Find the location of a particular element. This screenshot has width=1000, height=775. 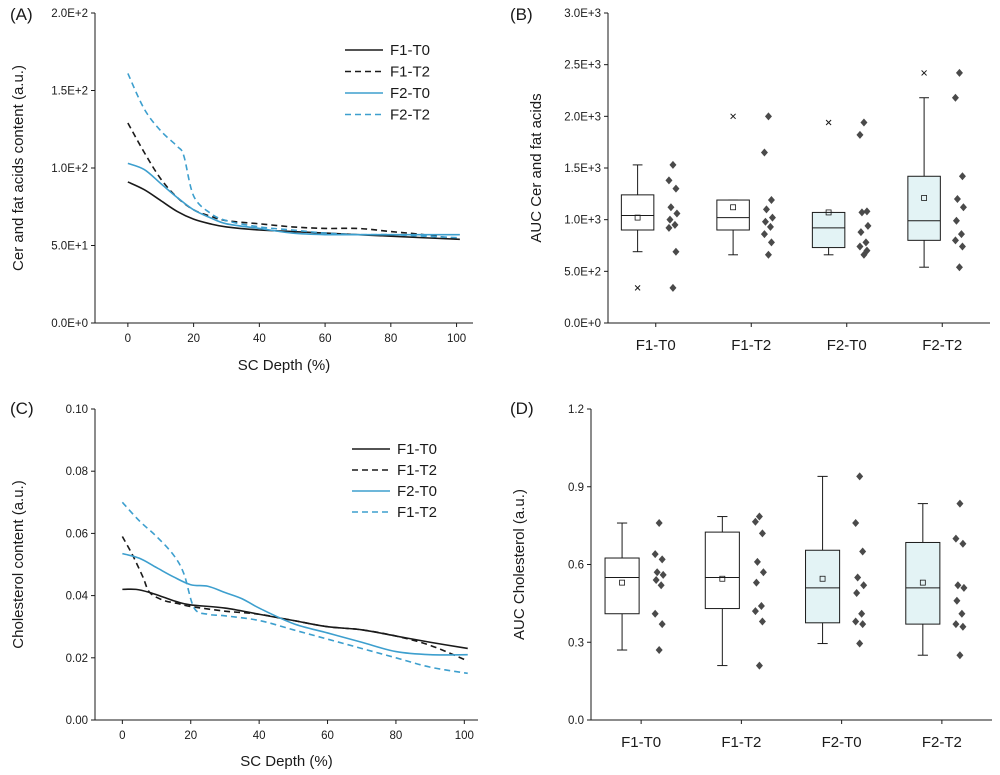

y-axis-title: Cer and fat acids content (a.u.) is located at coordinates (18, 168).